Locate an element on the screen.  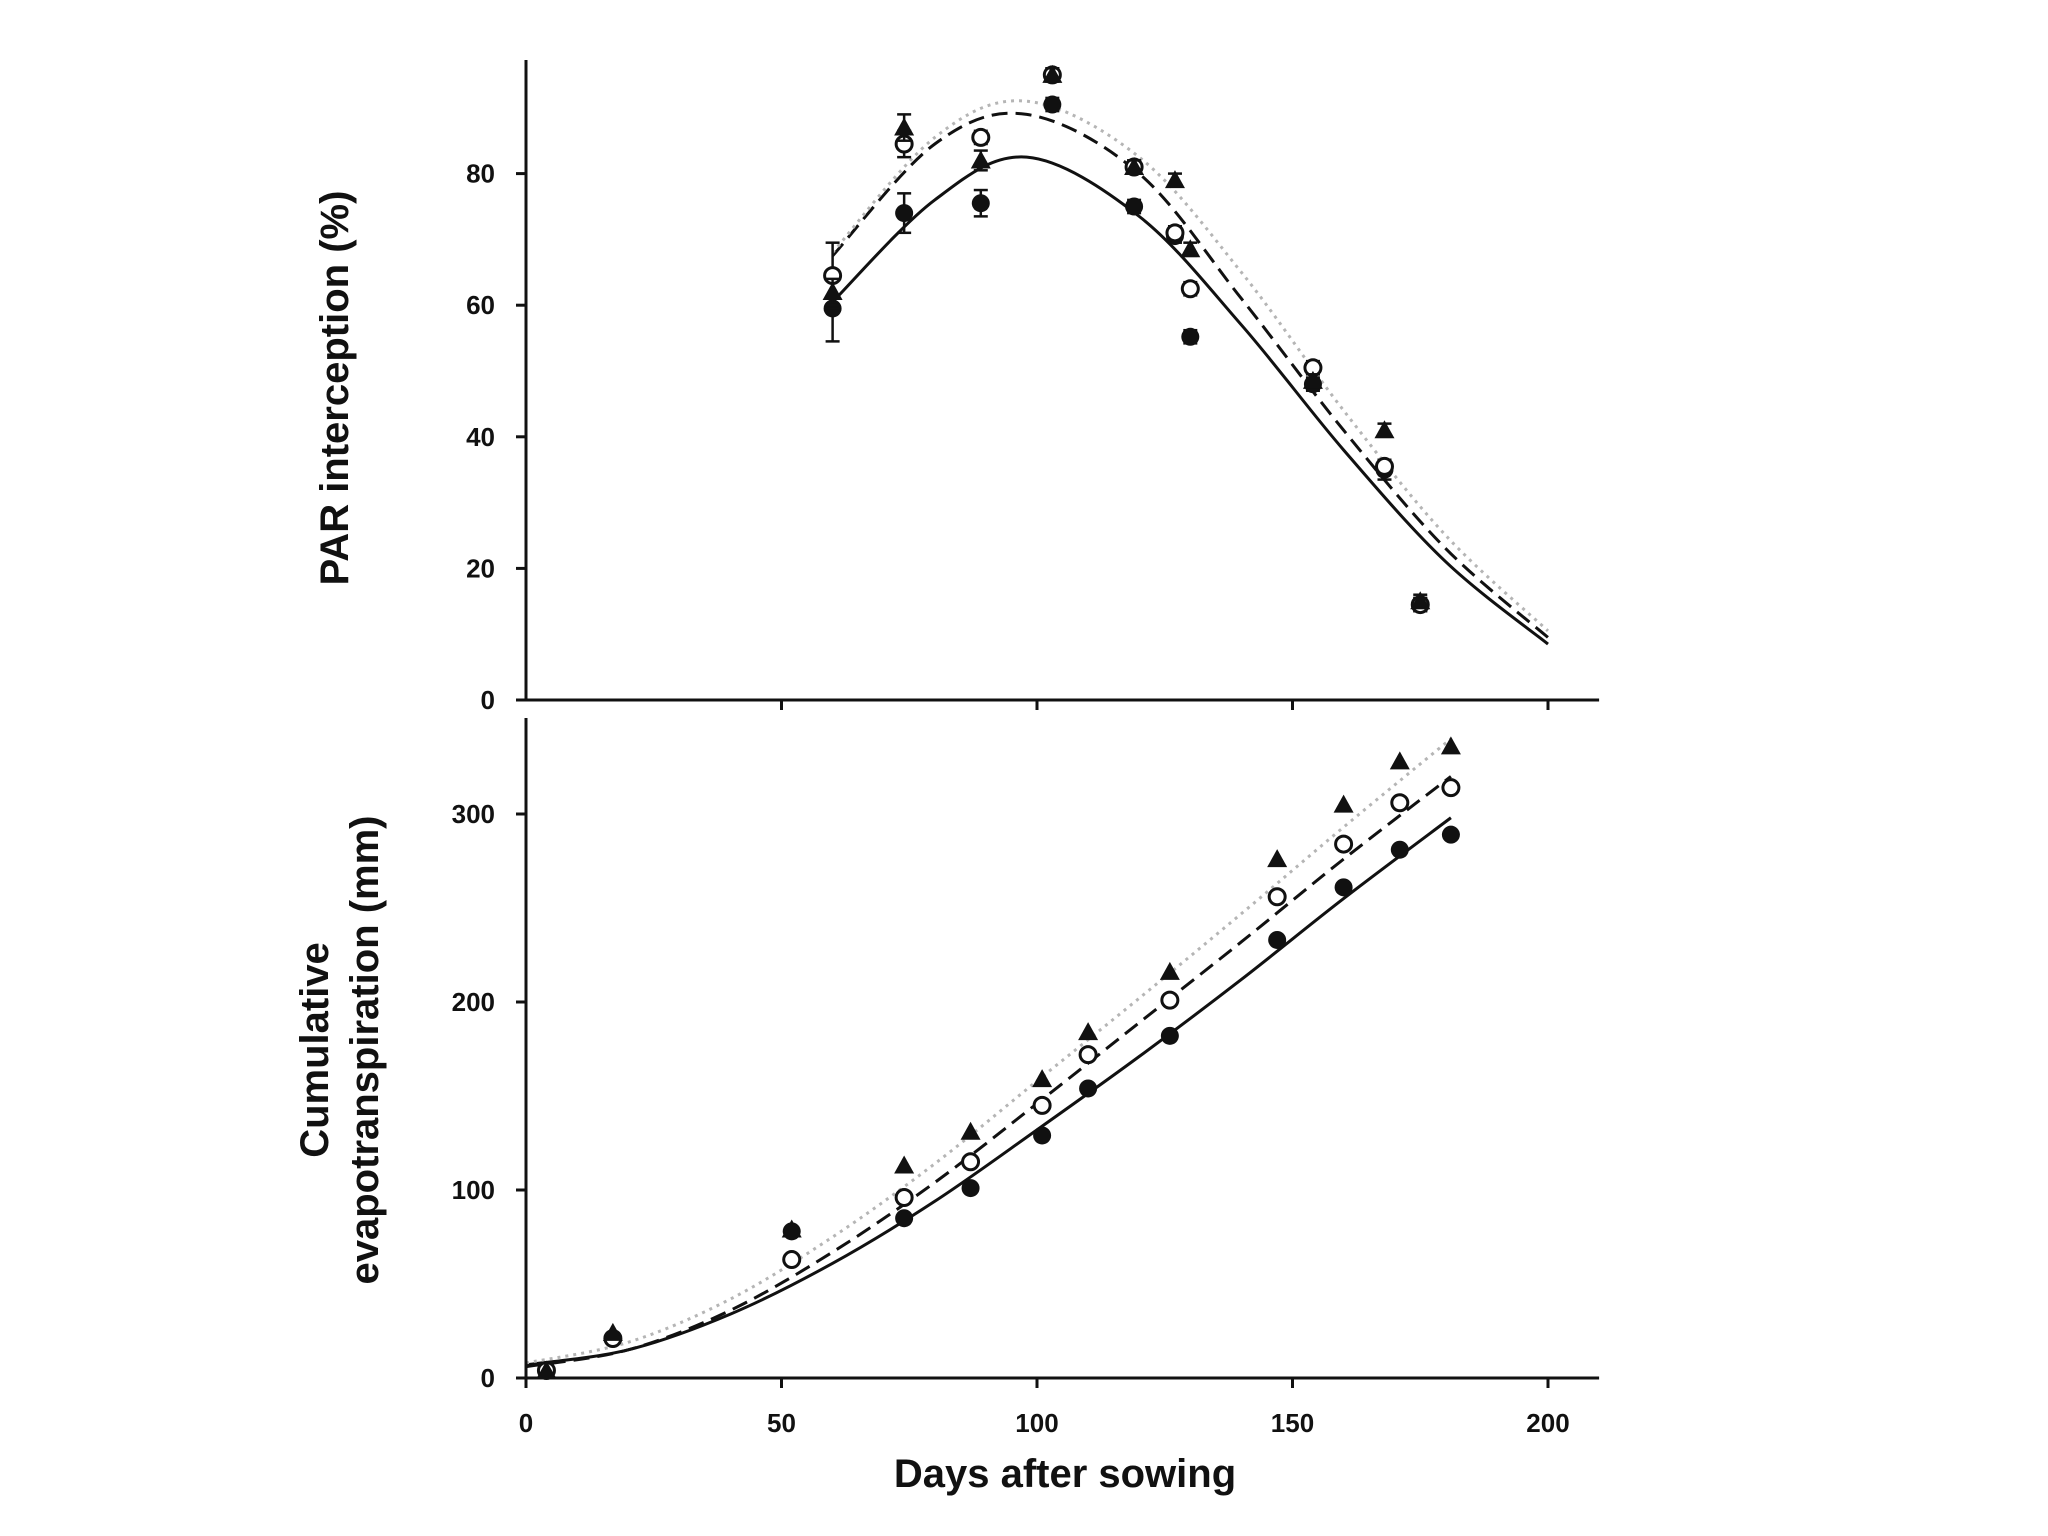
top-fit-curves is located at coordinates (1190, 372).